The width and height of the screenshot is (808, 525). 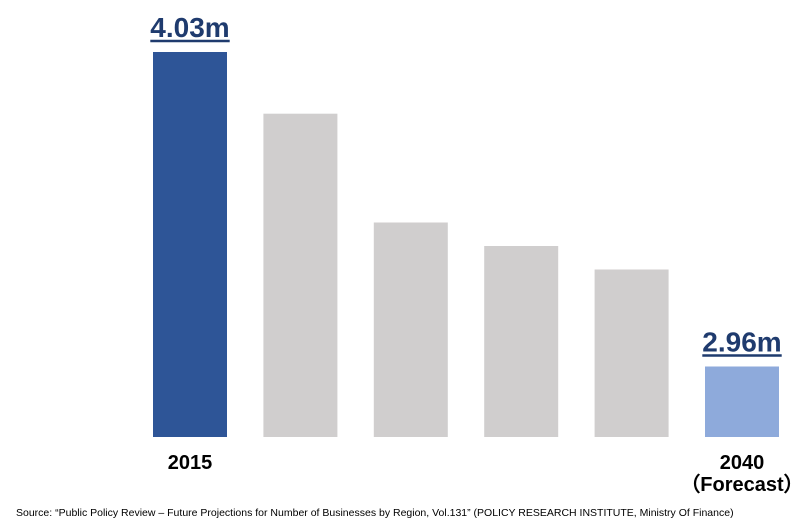 I want to click on value-label-0: 4.03m, so click(x=189, y=27).